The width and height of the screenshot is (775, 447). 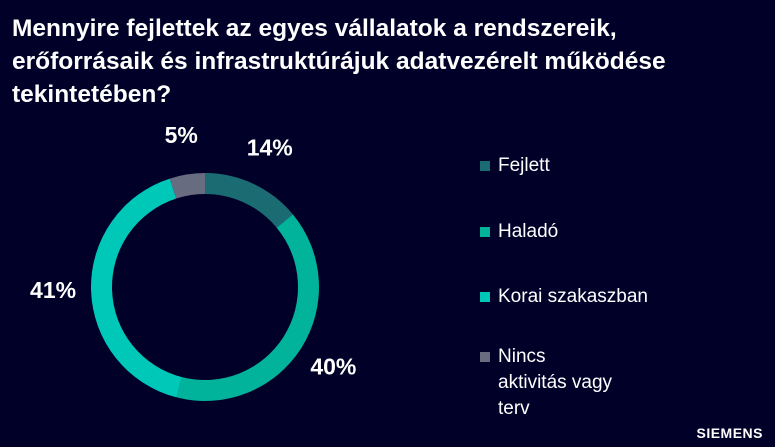 I want to click on legend-item: Nincs aktivitás vagy terv, so click(x=549, y=383).